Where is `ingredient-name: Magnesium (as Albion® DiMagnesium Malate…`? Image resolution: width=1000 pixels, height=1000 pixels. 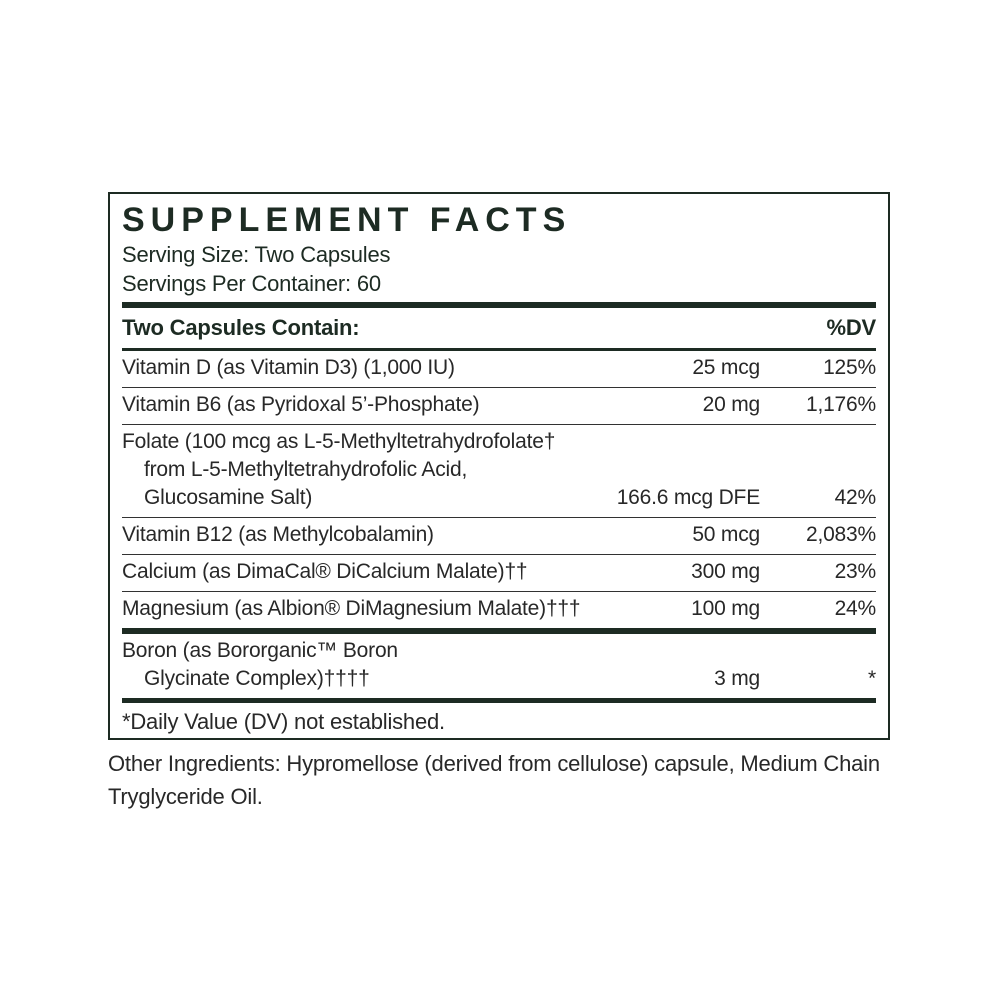
ingredient-name: Magnesium (as Albion® DiMagnesium Malate… is located at coordinates (351, 609).